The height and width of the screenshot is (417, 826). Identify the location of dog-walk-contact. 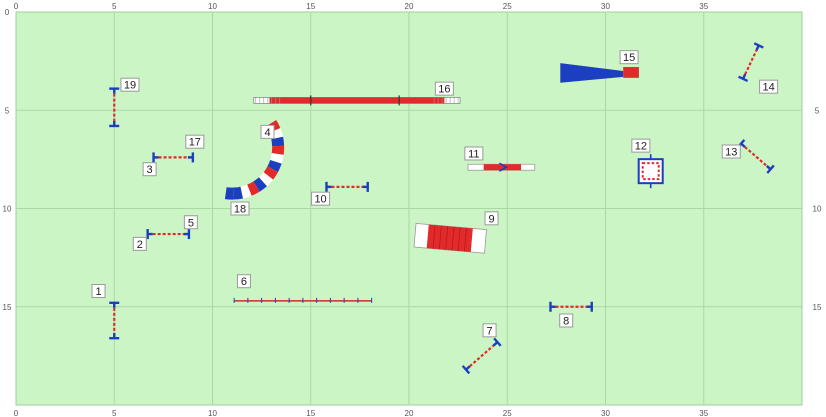
(357, 100).